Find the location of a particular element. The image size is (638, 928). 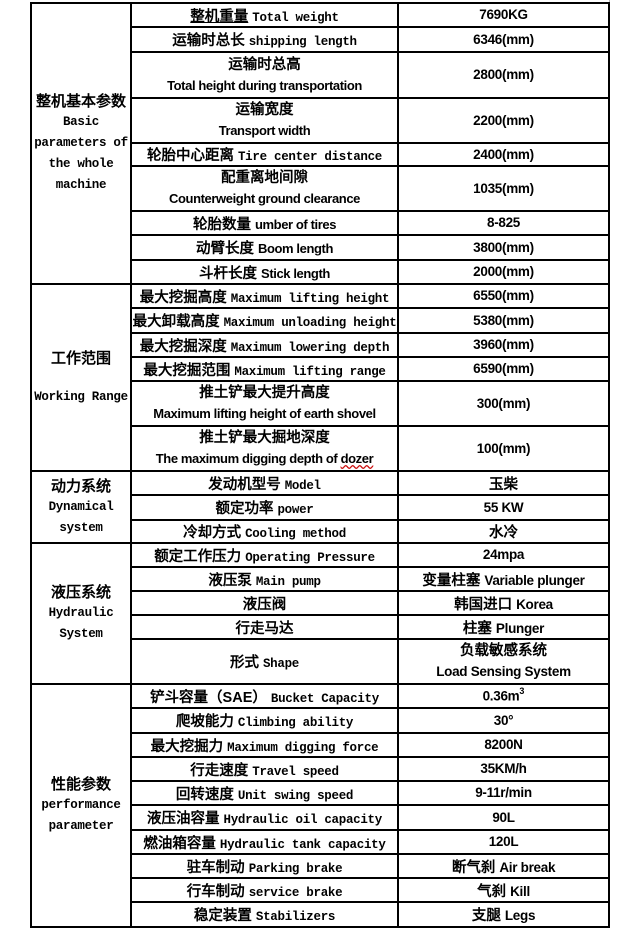

param-cell: 发动机型号 Model is located at coordinates (264, 483).